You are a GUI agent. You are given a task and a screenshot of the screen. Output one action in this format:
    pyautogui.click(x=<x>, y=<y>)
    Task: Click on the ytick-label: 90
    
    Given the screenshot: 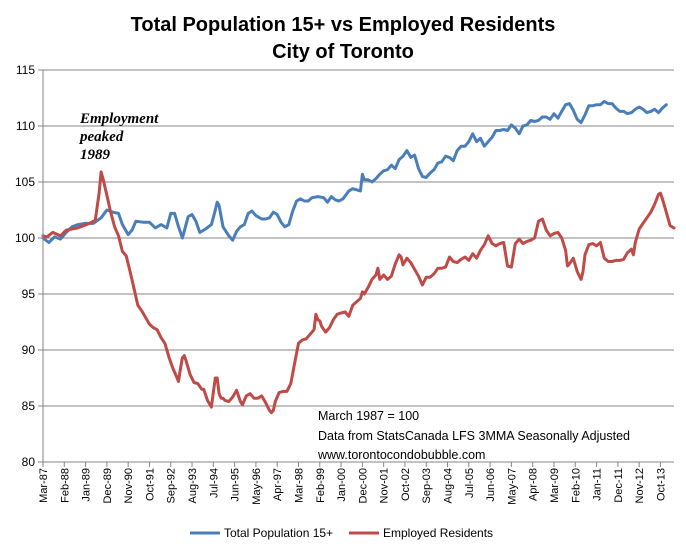 What is the action you would take?
    pyautogui.click(x=29, y=350)
    